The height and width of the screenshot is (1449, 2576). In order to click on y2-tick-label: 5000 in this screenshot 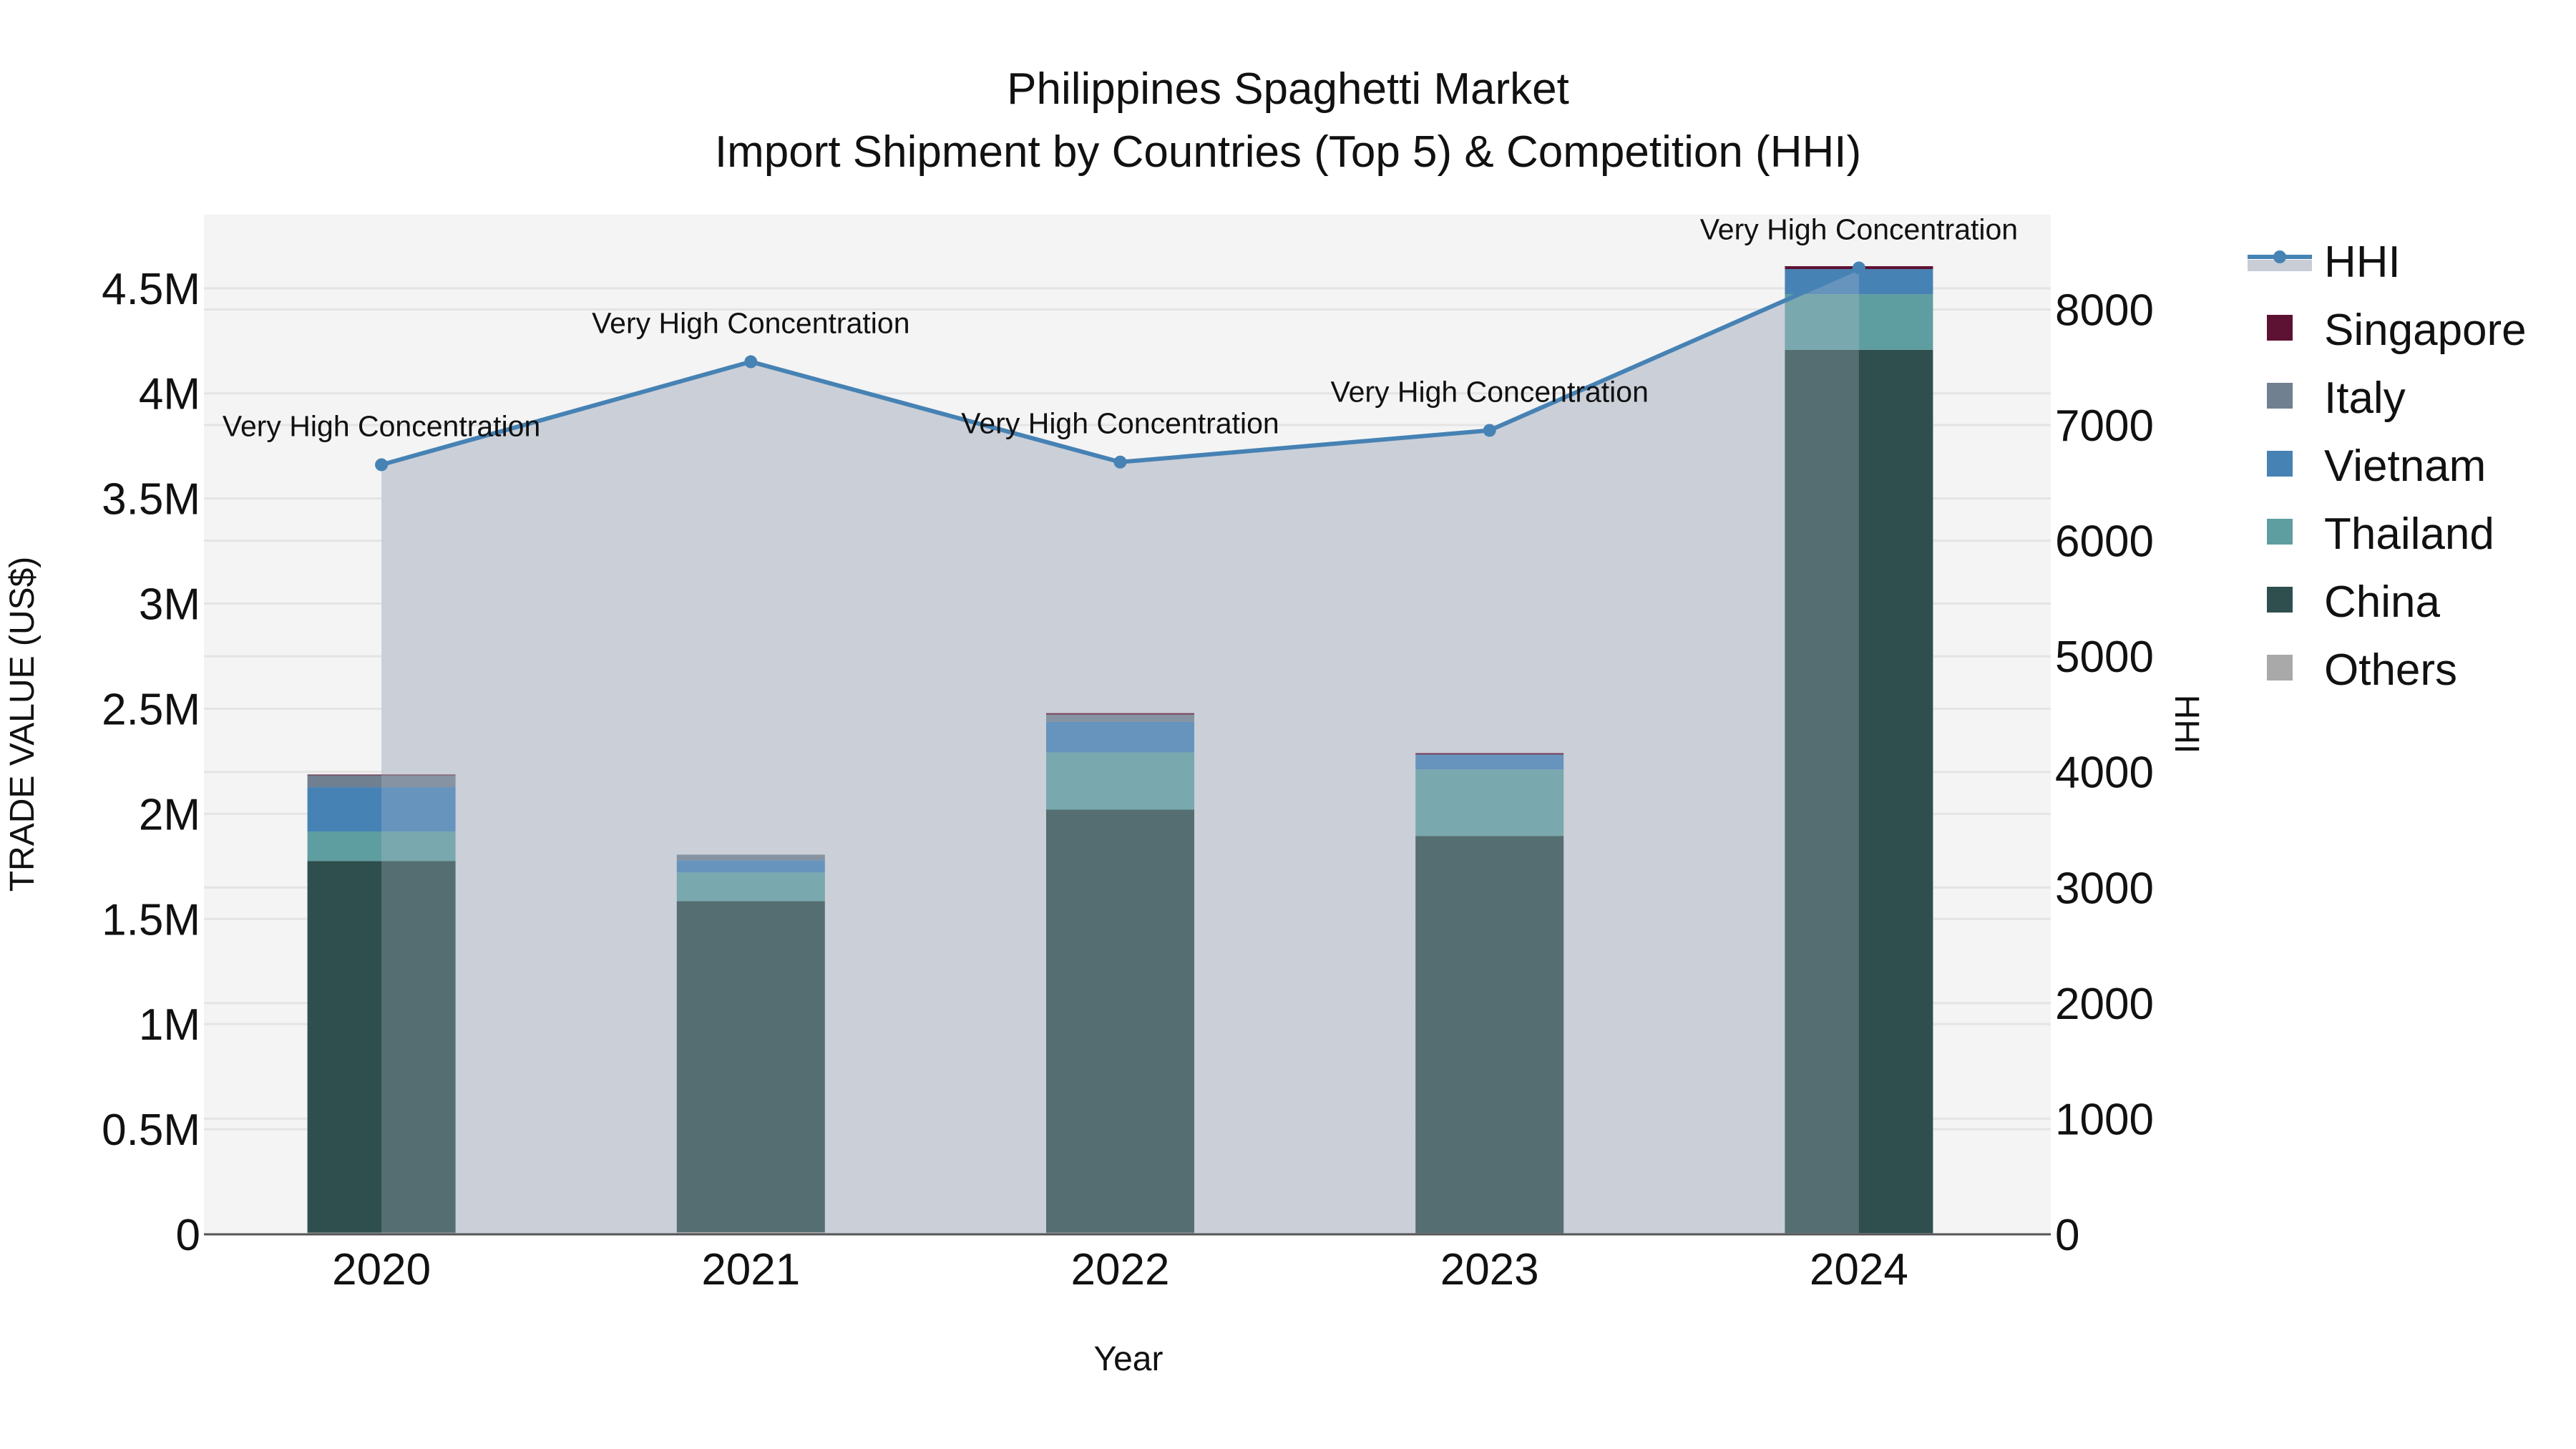, I will do `click(2104, 657)`.